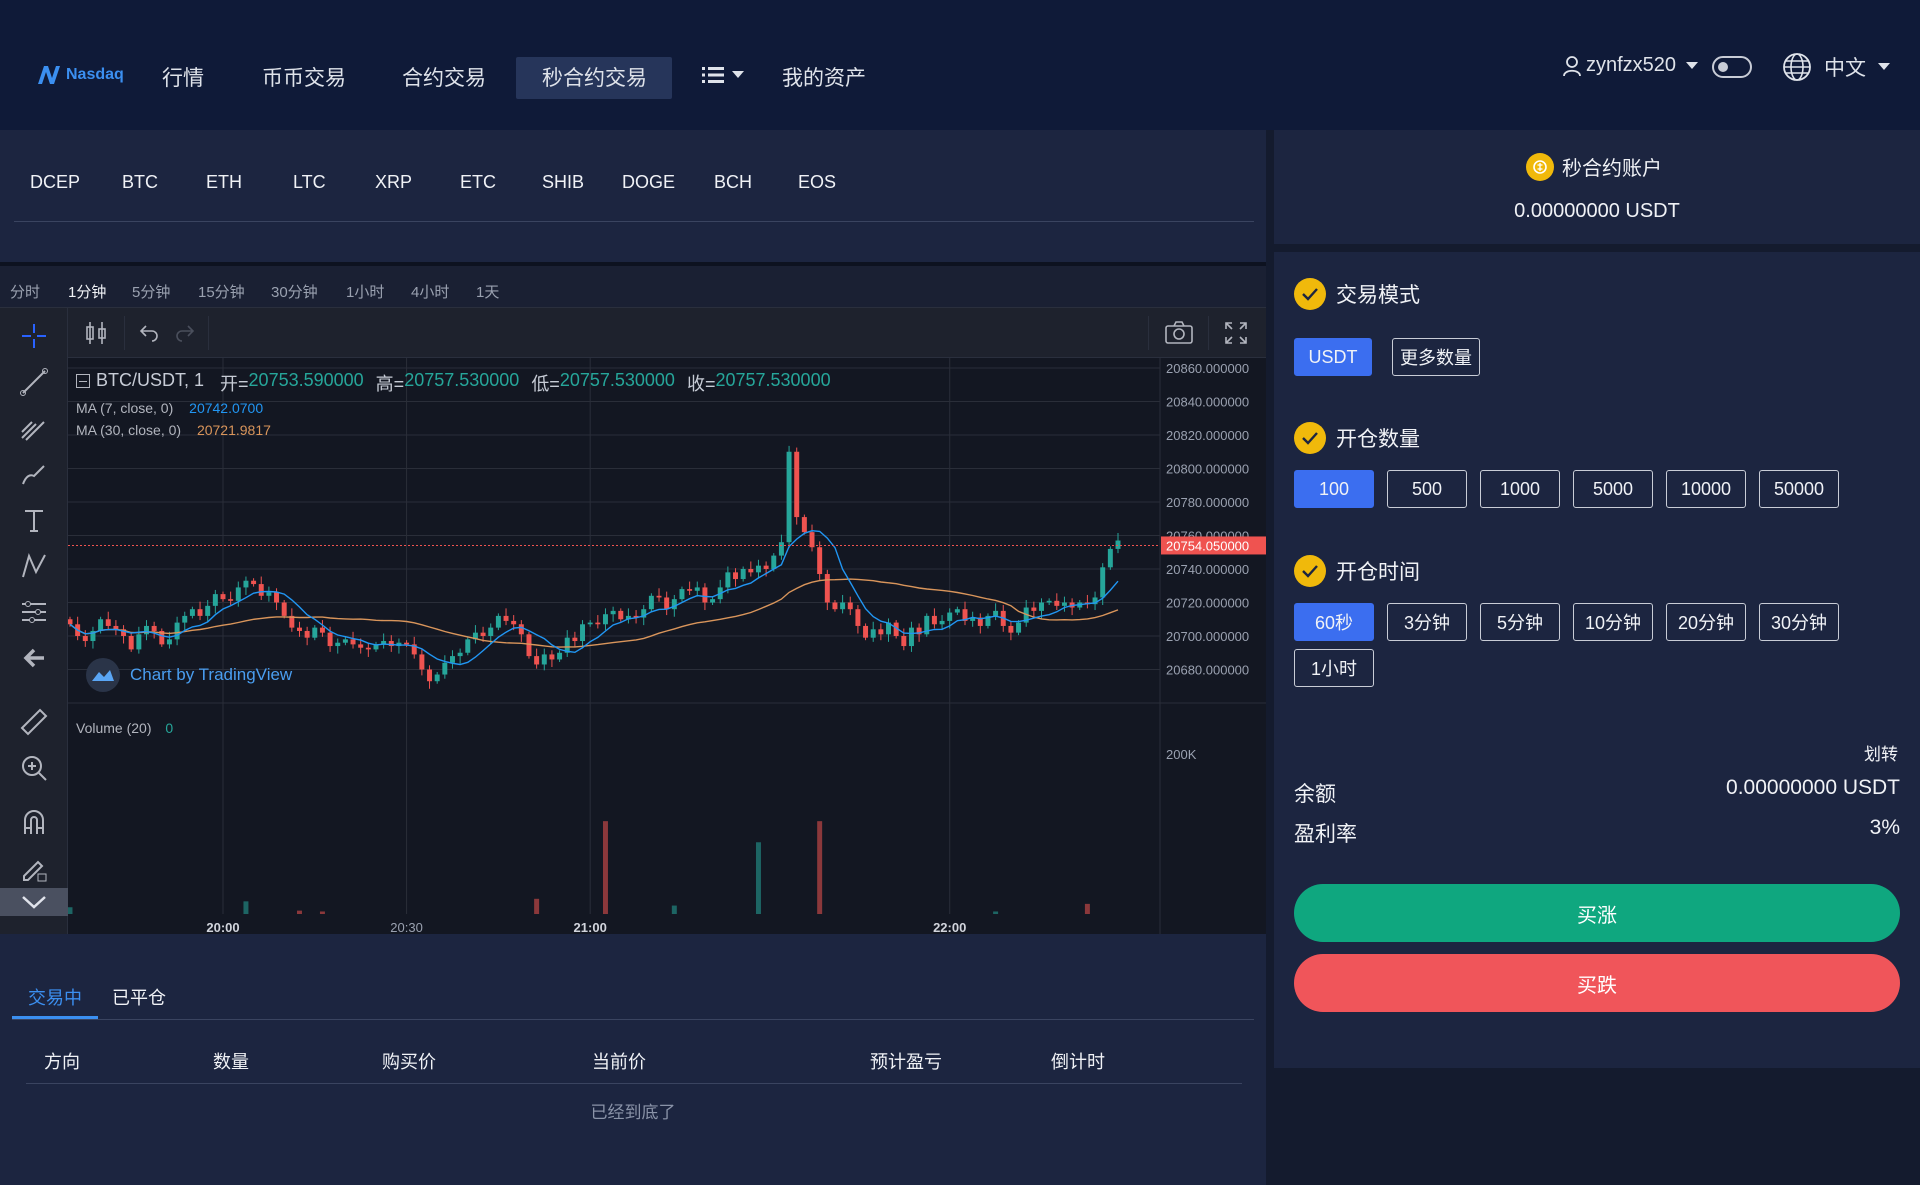 The width and height of the screenshot is (1920, 1185). What do you see at coordinates (430, 292) in the screenshot?
I see `interval-4h: 4小时` at bounding box center [430, 292].